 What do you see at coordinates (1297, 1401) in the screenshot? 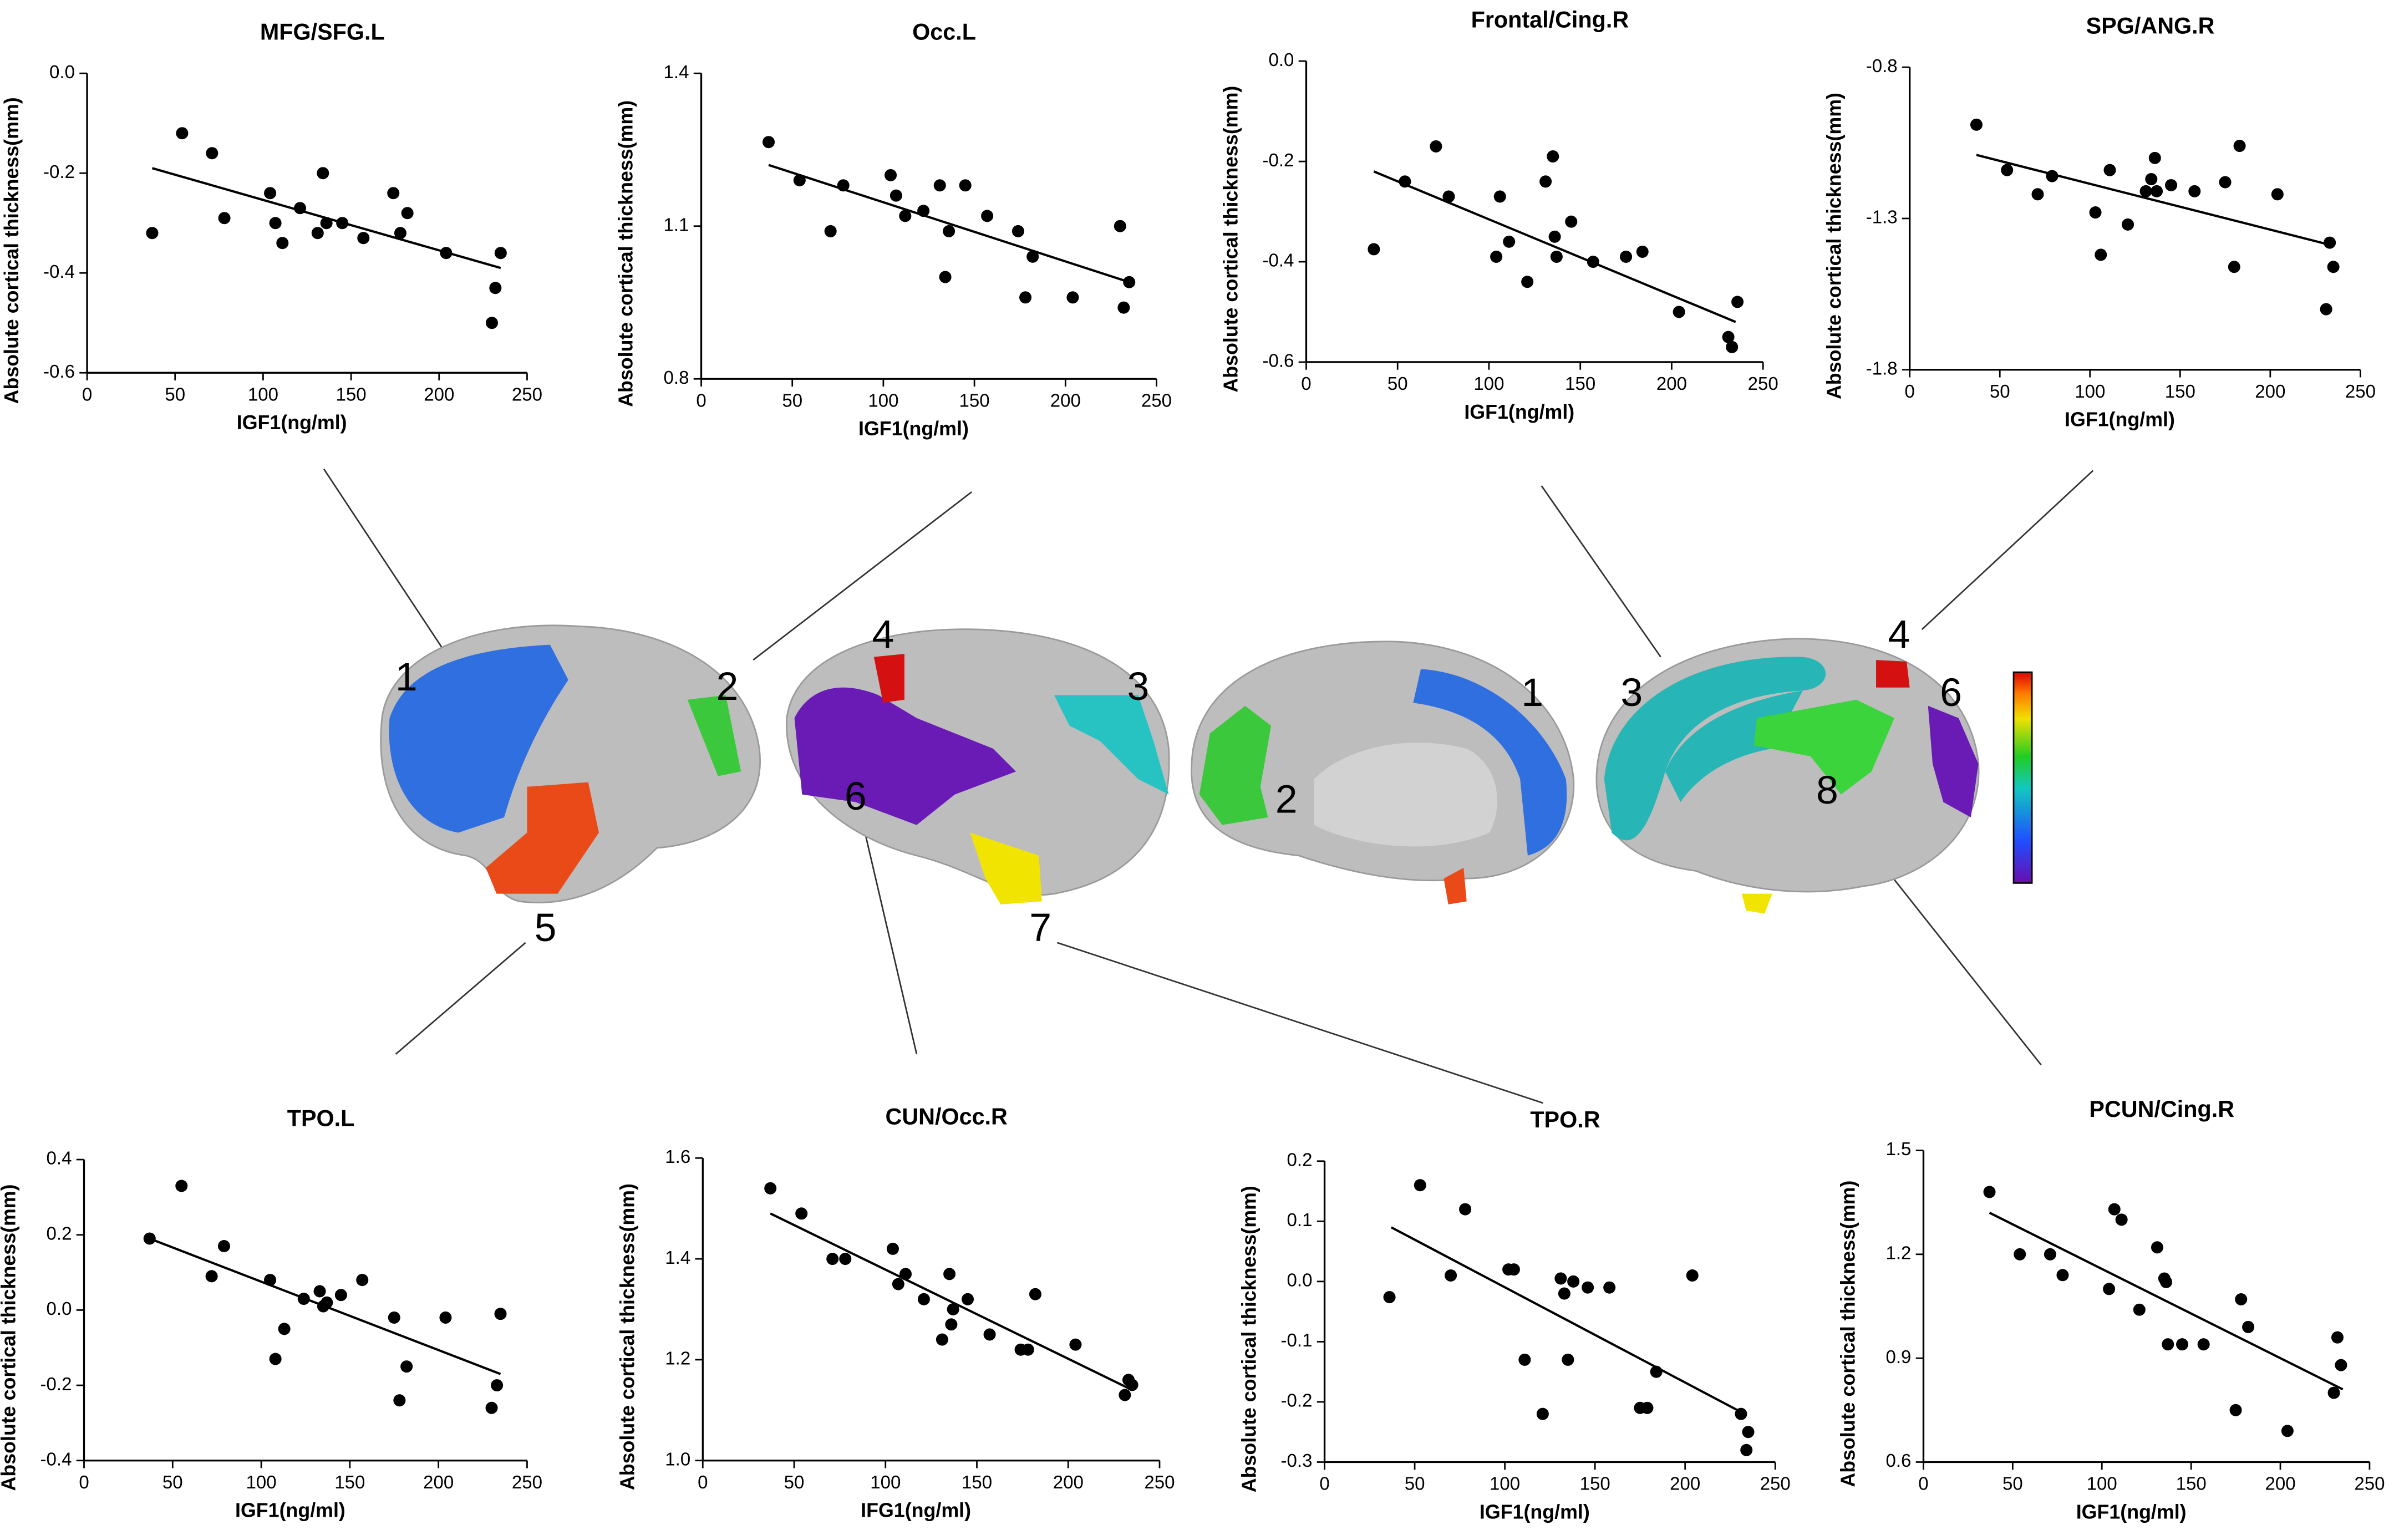
I see `y-tick-label: -0.2` at bounding box center [1297, 1401].